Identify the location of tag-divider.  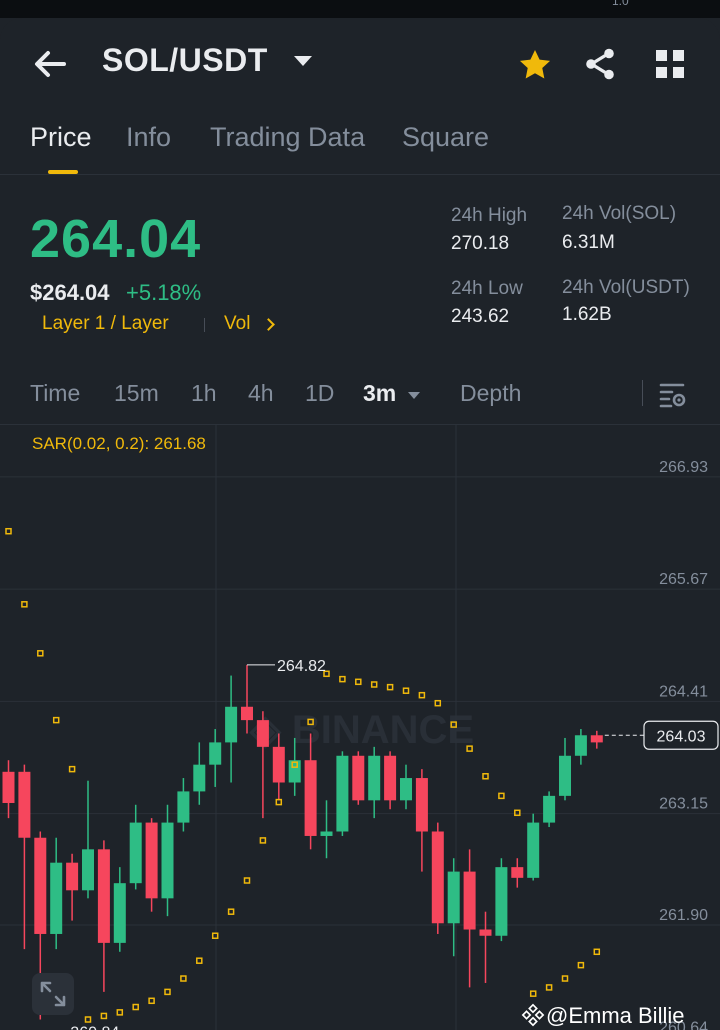
(204, 325).